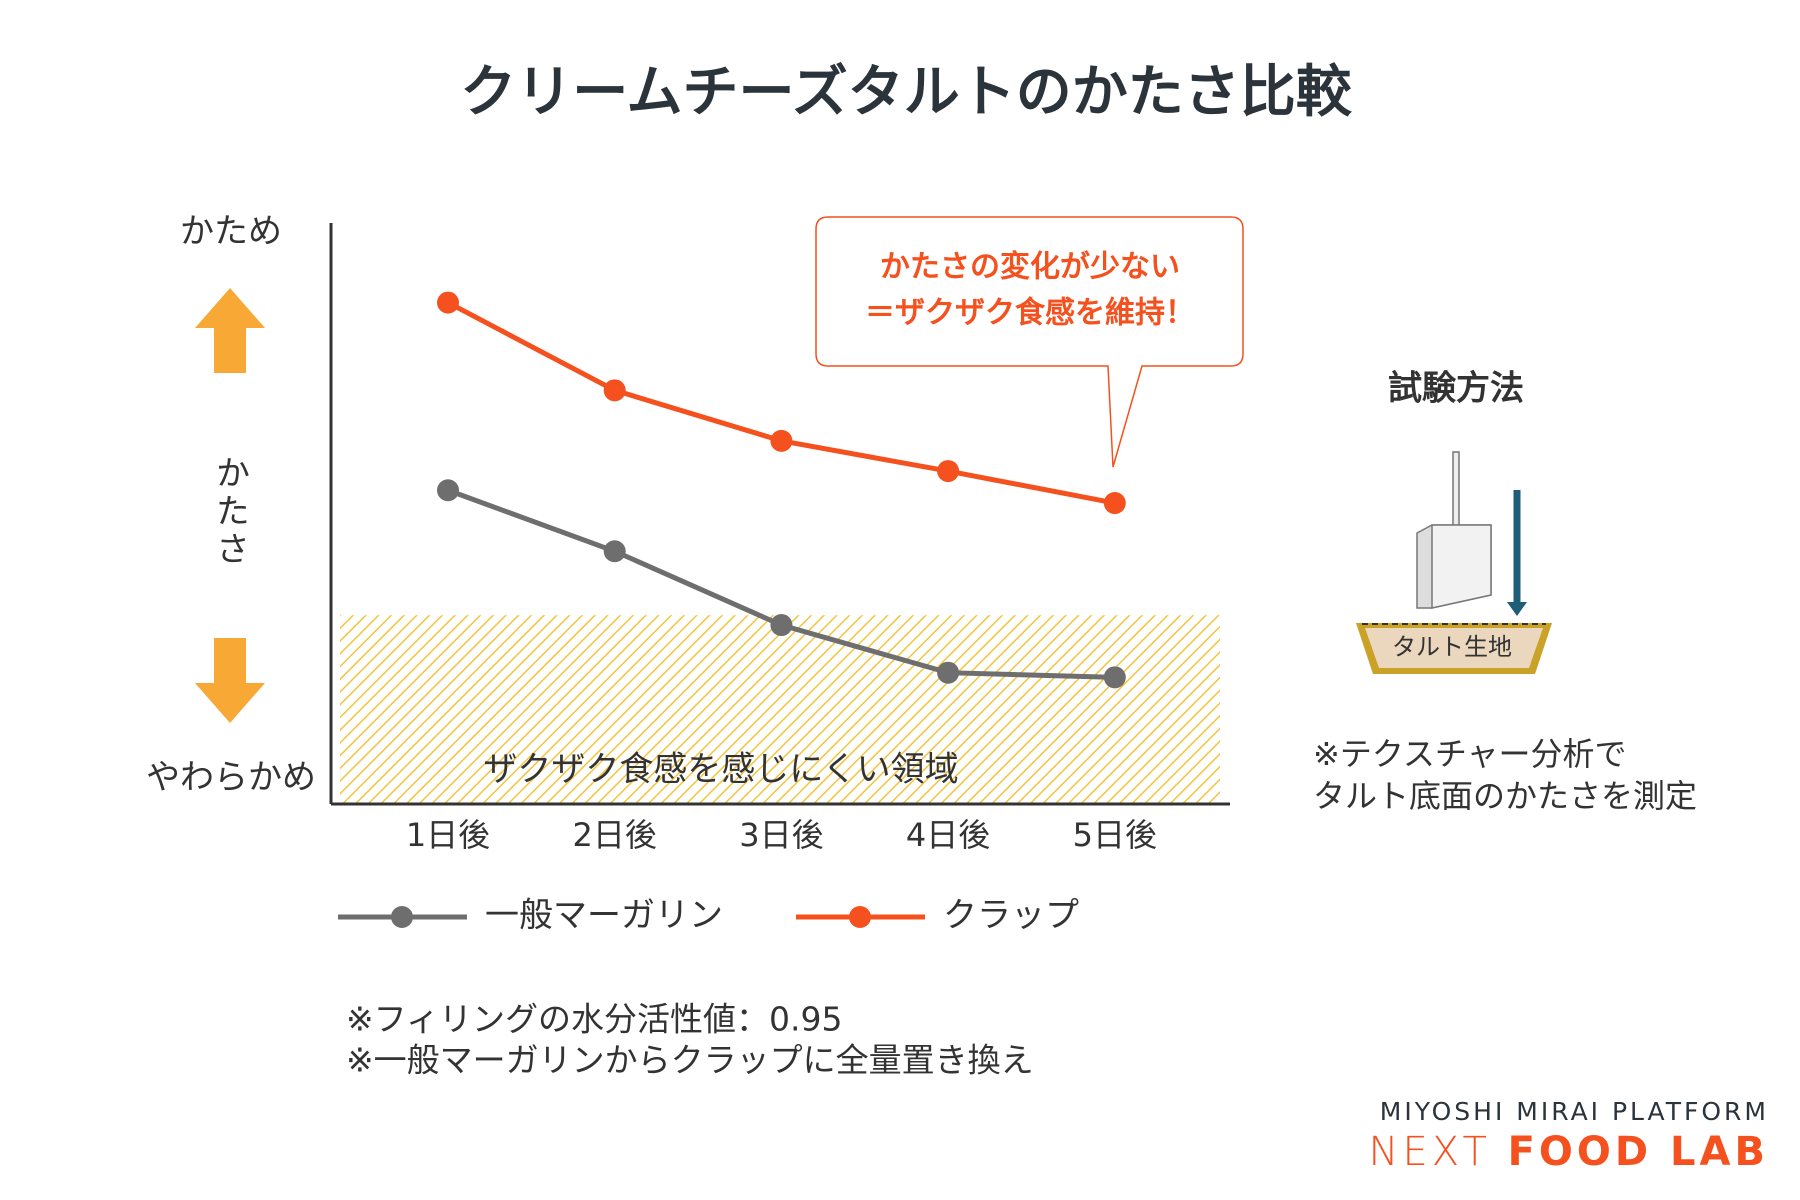 Image resolution: width=1800 pixels, height=1200 pixels. I want to click on up-arrow, so click(230, 330).